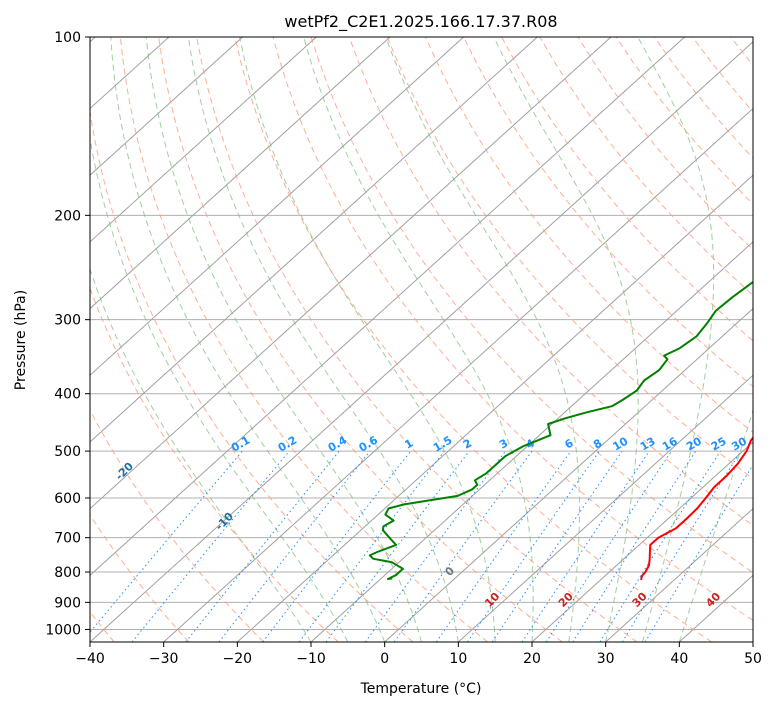 The height and width of the screenshot is (708, 775). Describe the element at coordinates (384, 659) in the screenshot. I see `x-tick-label: 0` at that location.